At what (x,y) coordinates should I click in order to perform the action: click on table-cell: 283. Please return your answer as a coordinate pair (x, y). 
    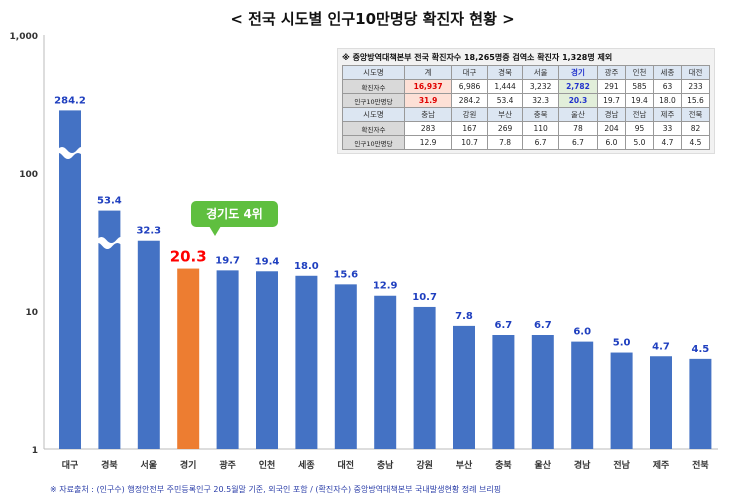
    Looking at the image, I should click on (428, 128).